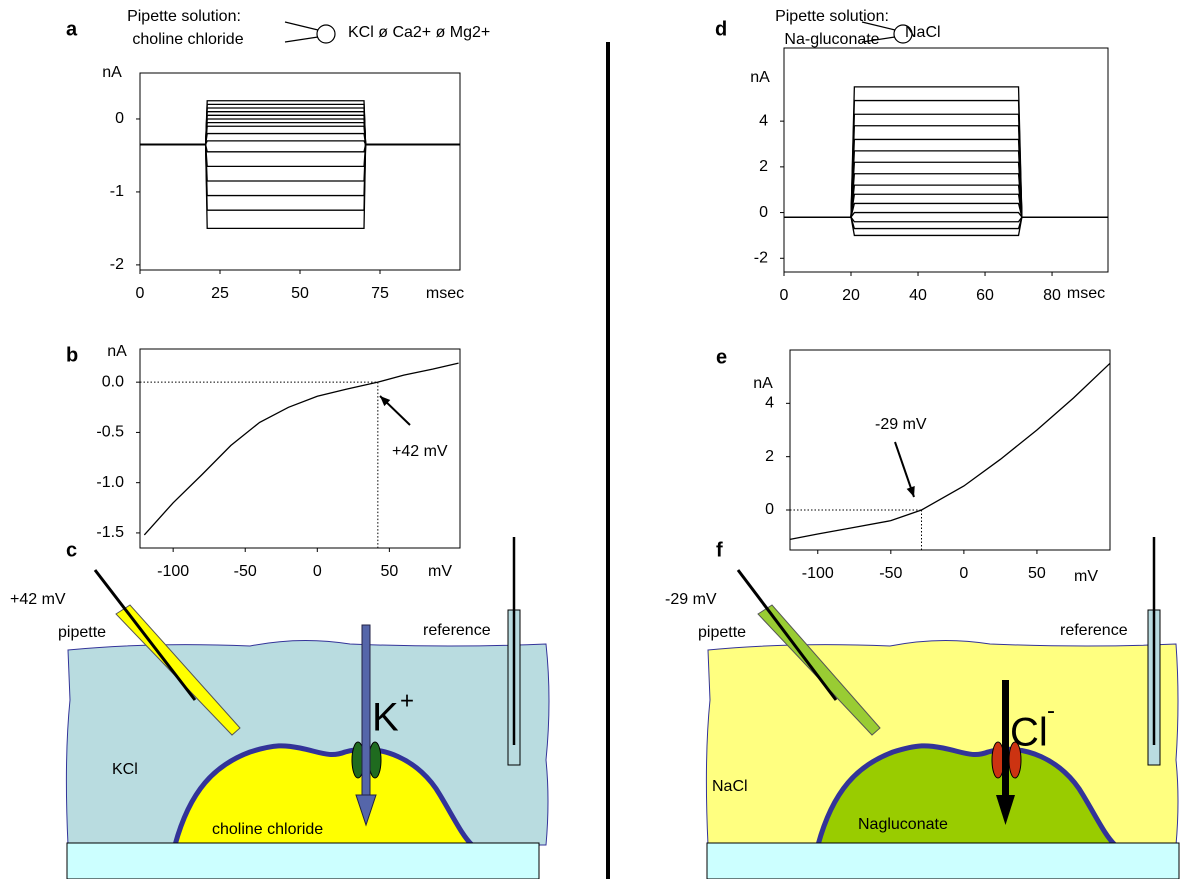 The image size is (1180, 879). What do you see at coordinates (721, 29) in the screenshot?
I see `panel-letter: d` at bounding box center [721, 29].